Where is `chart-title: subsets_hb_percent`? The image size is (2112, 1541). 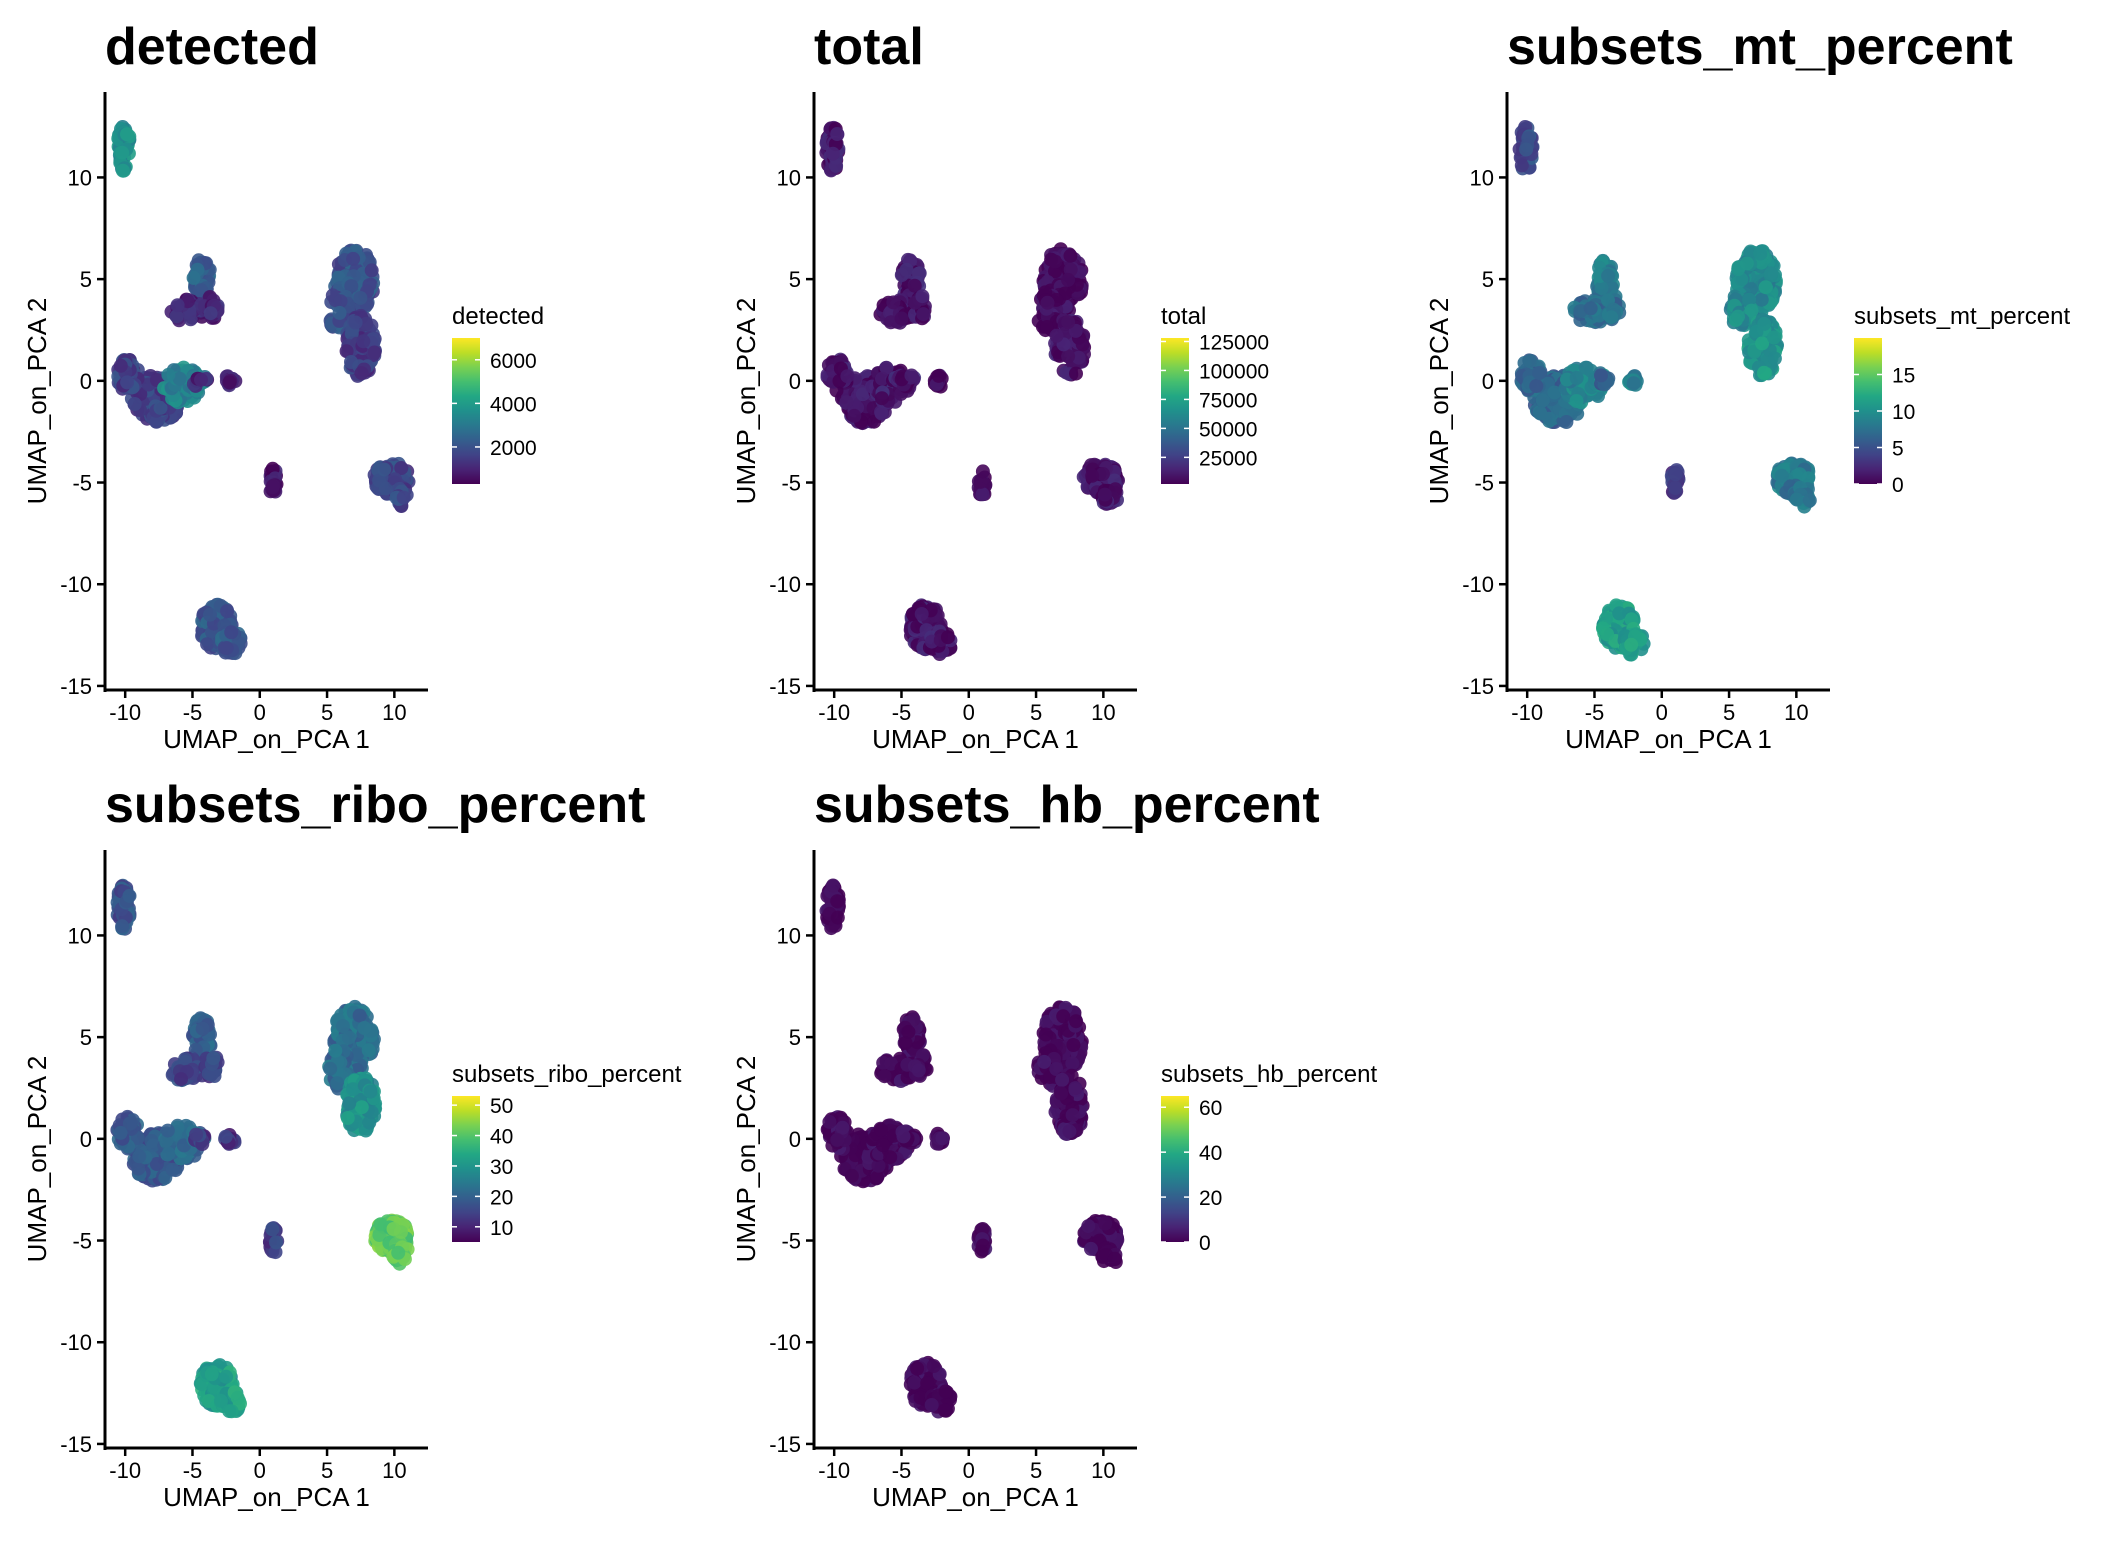 chart-title: subsets_hb_percent is located at coordinates (1067, 805).